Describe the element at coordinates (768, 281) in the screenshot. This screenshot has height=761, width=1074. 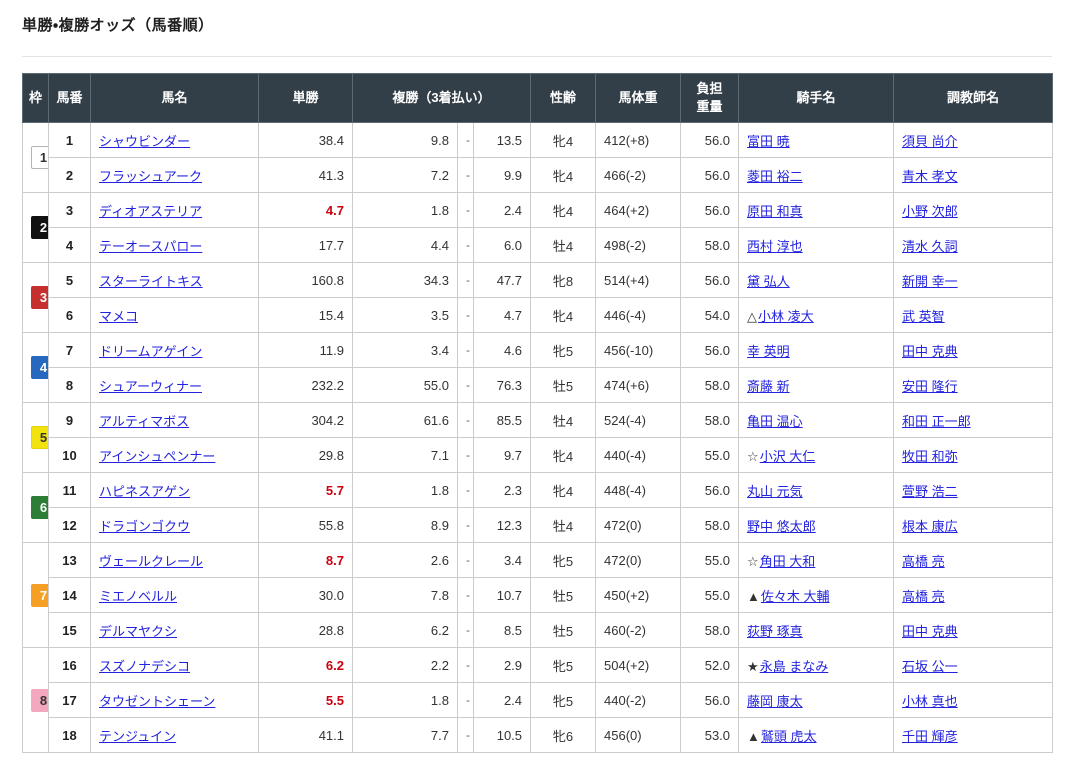
I see `jockey-link: 黛 弘人` at that location.